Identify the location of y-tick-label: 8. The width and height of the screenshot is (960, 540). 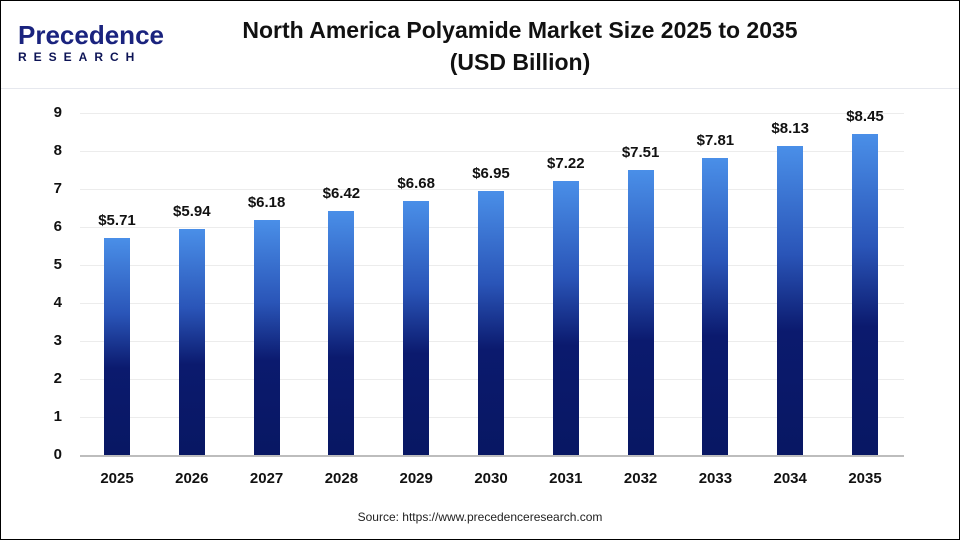
(57, 150).